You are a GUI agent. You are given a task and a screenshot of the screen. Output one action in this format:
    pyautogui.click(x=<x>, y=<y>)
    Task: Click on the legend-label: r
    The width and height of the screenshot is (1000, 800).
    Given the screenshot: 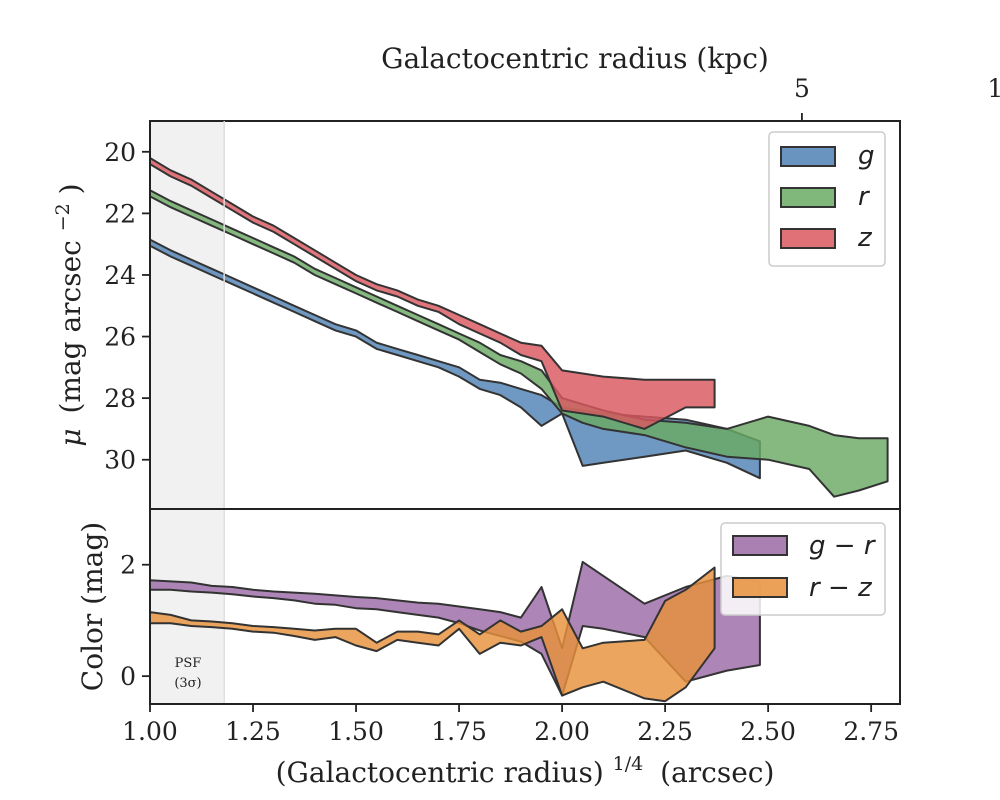 What is the action you would take?
    pyautogui.click(x=864, y=197)
    